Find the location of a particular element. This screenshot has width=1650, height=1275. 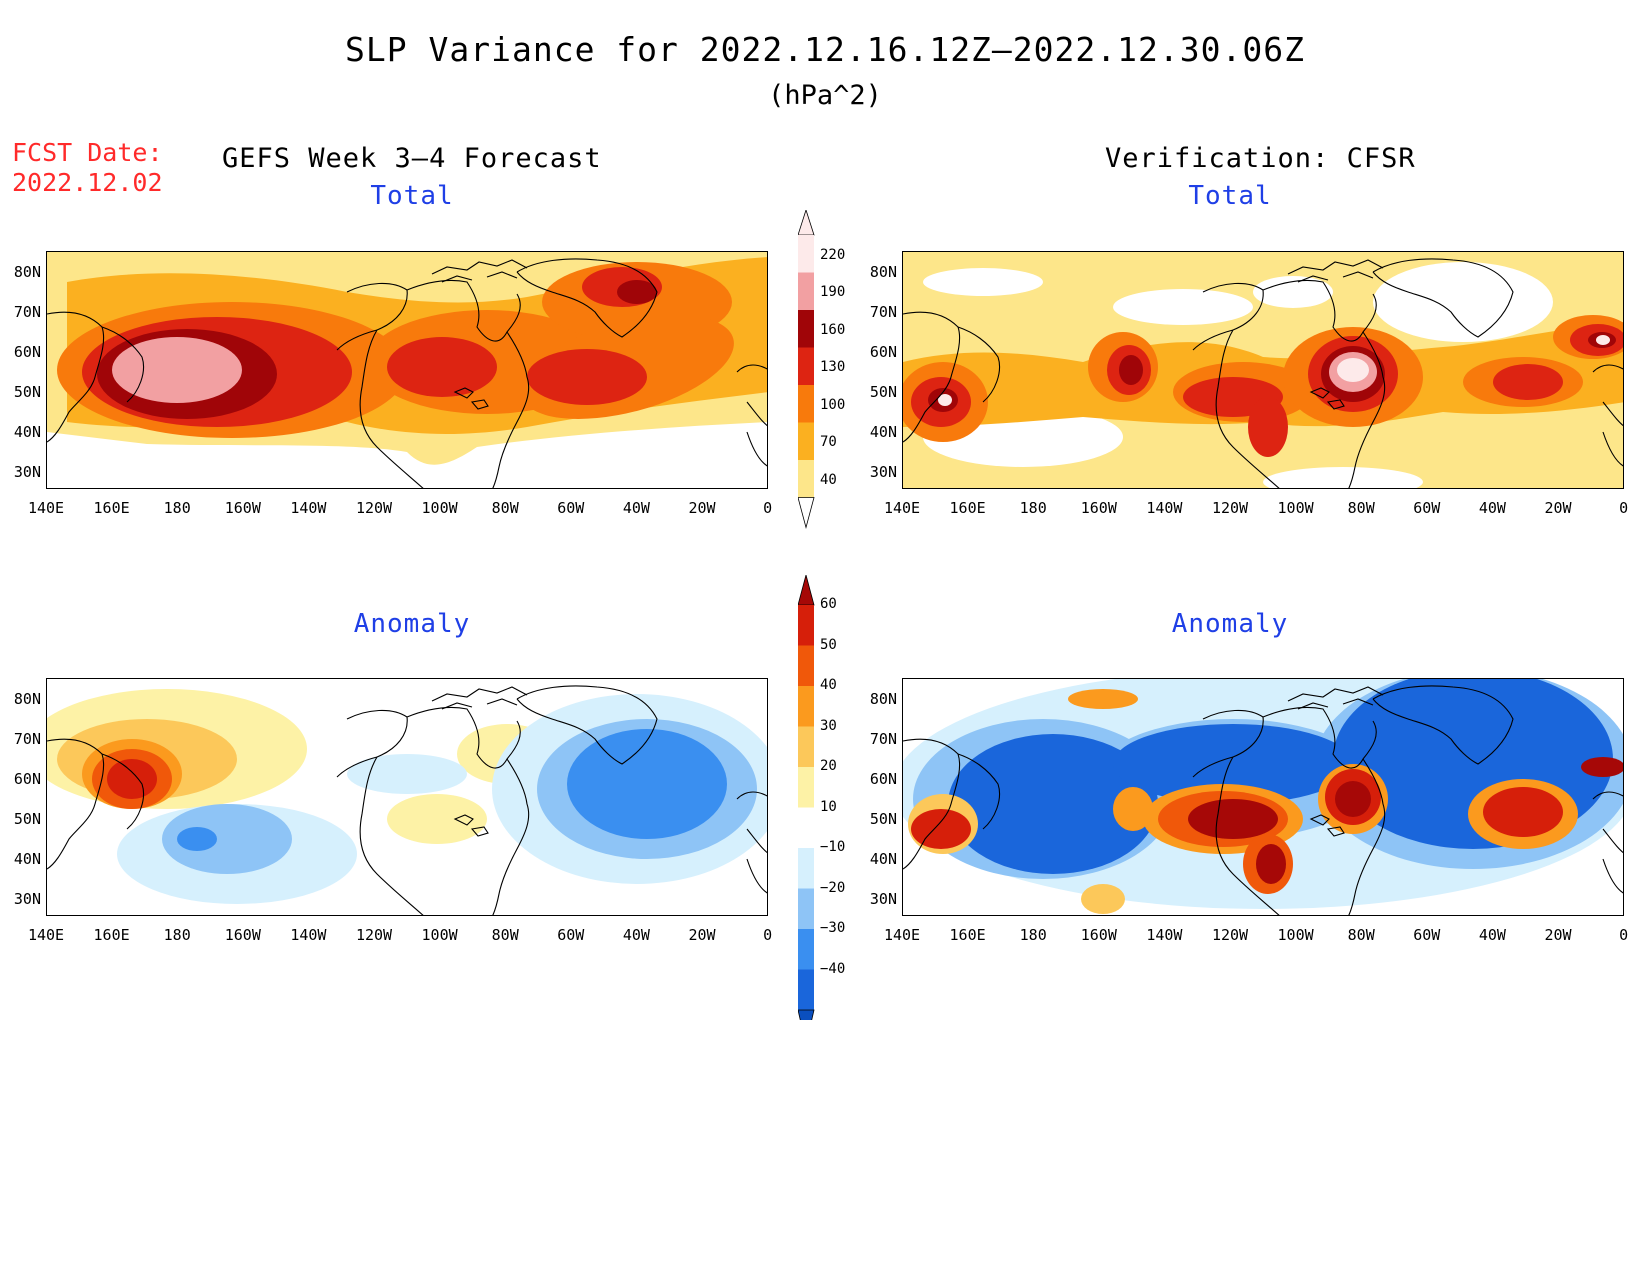

total-colorbar-label: 190 is located at coordinates (833, 292).